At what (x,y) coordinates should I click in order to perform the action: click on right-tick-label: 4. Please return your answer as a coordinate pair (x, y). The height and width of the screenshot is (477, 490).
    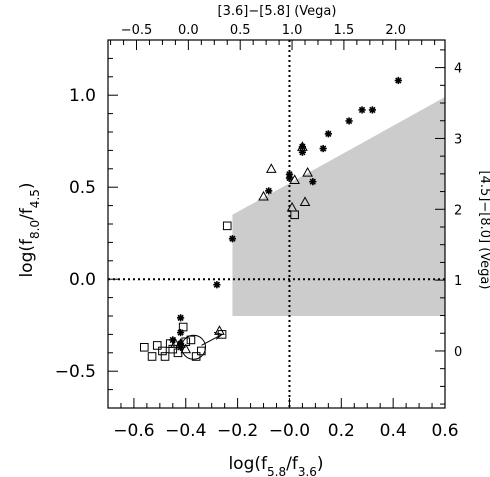
    Looking at the image, I should click on (458, 69).